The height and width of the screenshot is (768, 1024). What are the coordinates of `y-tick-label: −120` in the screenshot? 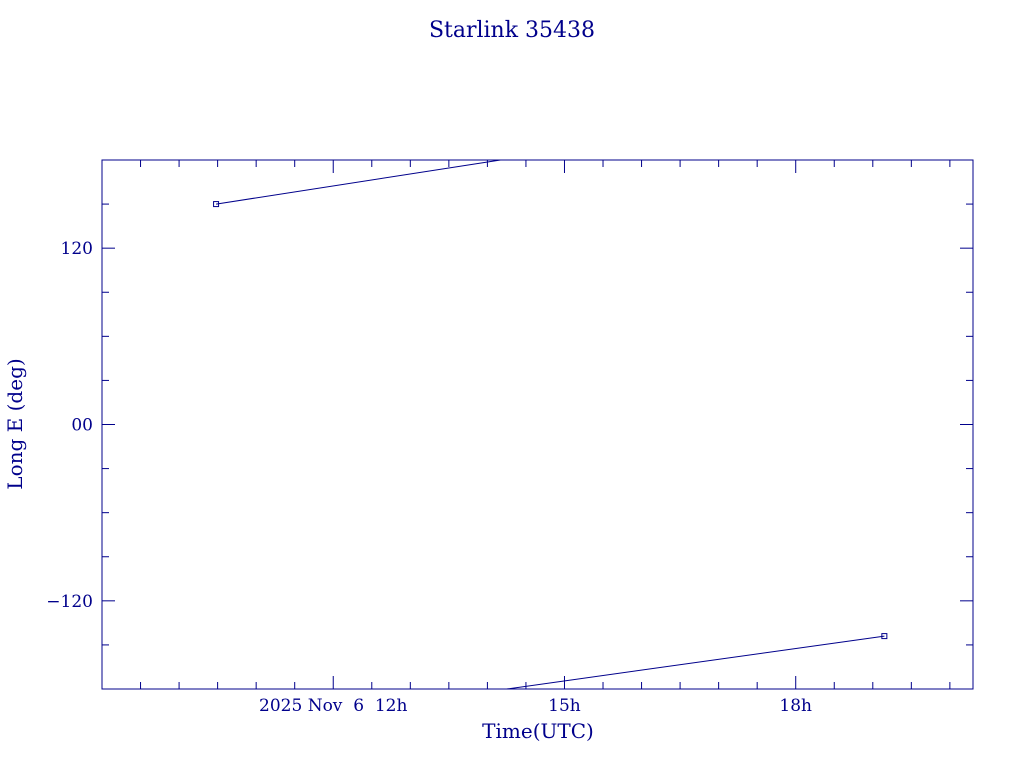 It's located at (69, 602).